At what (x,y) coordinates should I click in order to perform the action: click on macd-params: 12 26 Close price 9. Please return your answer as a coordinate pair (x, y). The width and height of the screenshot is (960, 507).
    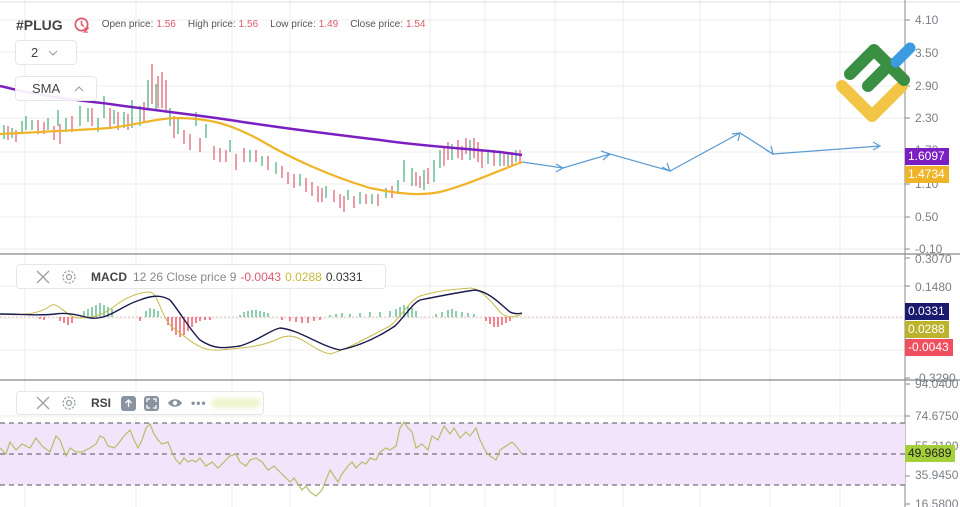
    Looking at the image, I should click on (185, 276).